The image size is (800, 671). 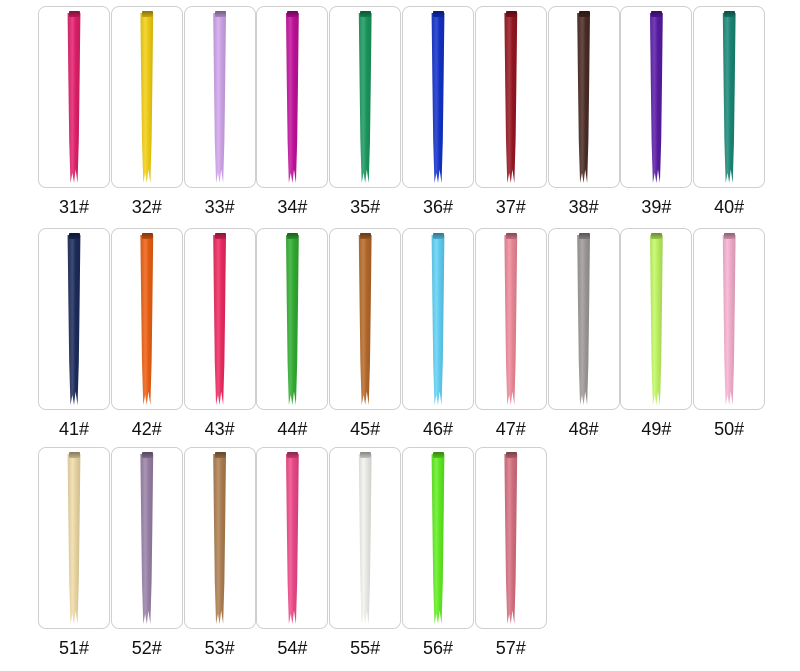 I want to click on swatch-item: 48#, so click(x=583, y=338).